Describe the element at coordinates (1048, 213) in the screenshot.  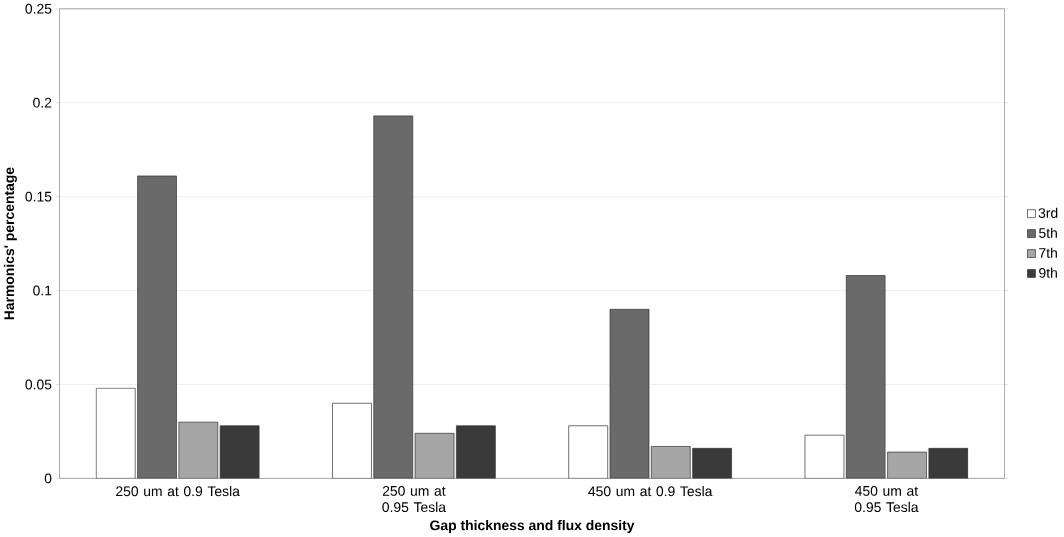
I see `legend-label: 3rd` at that location.